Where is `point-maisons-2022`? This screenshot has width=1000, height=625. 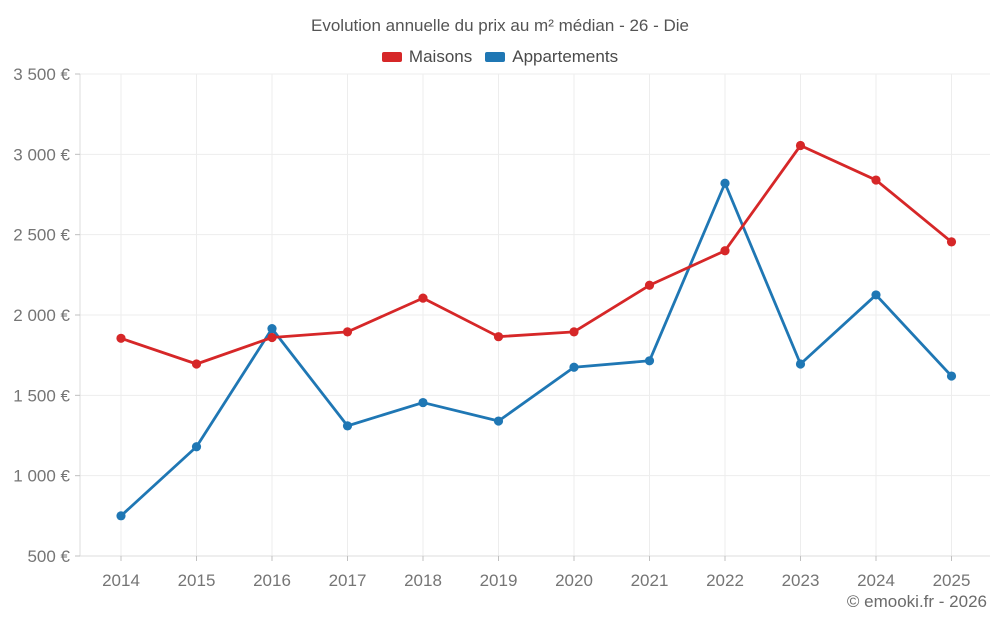 point-maisons-2022 is located at coordinates (725, 251).